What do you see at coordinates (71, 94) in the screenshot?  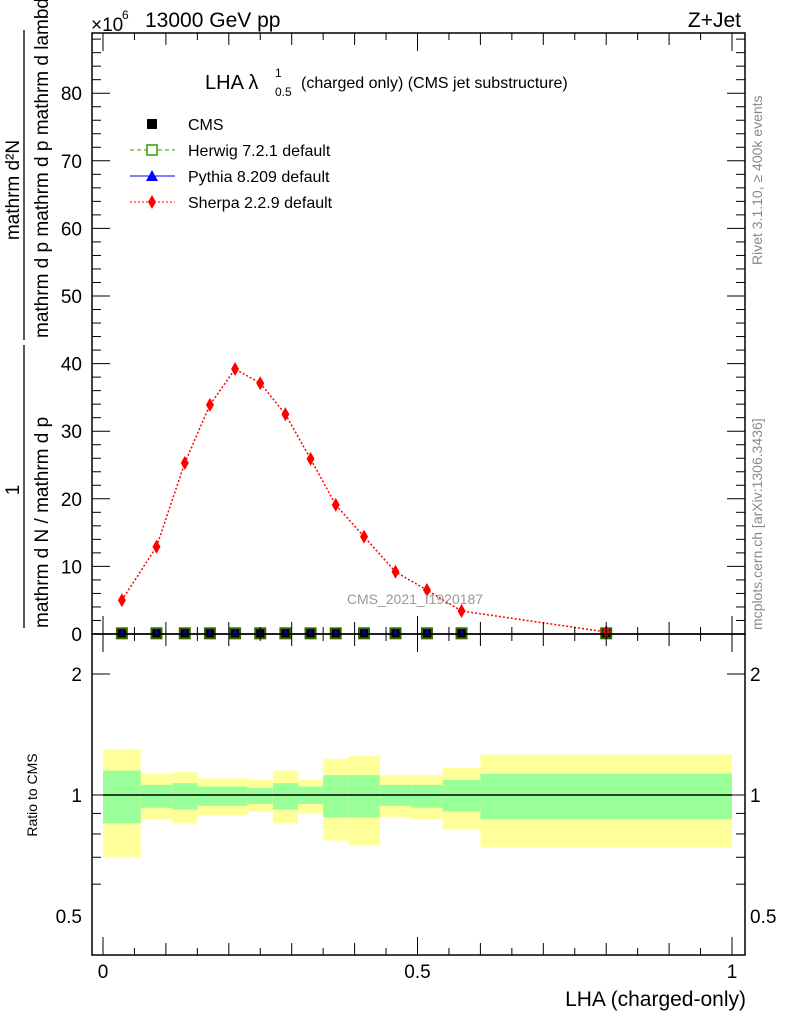 I see `y-tick-label: 80` at bounding box center [71, 94].